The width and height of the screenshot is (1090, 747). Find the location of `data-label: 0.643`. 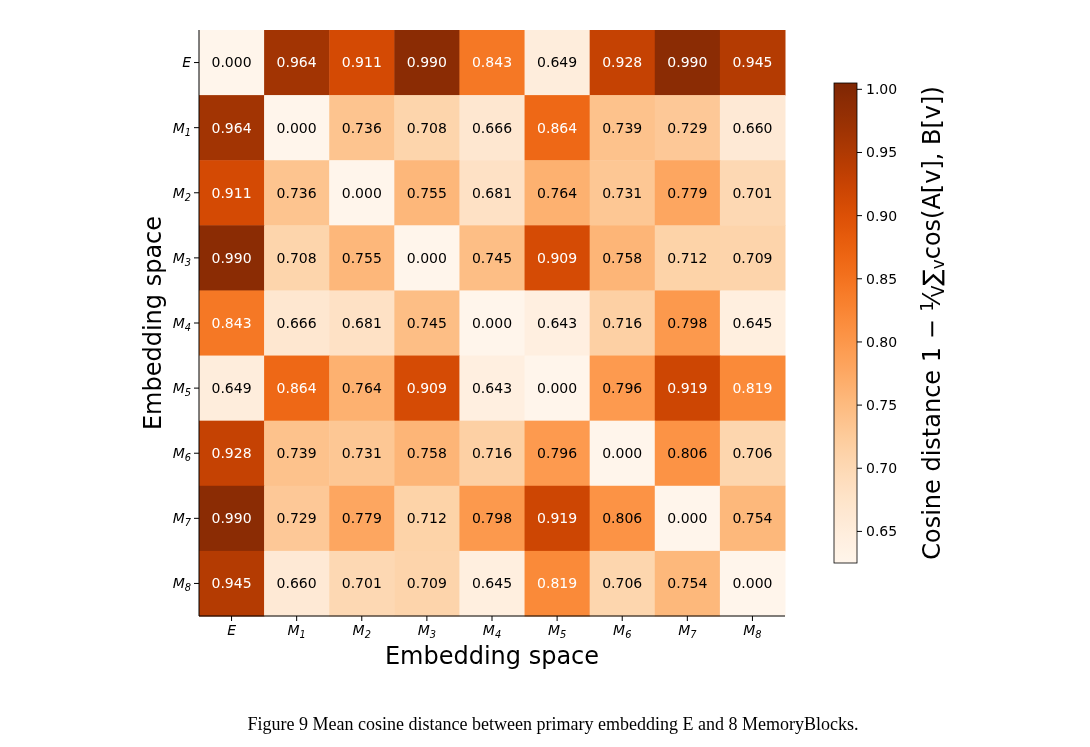

data-label: 0.643 is located at coordinates (557, 322).